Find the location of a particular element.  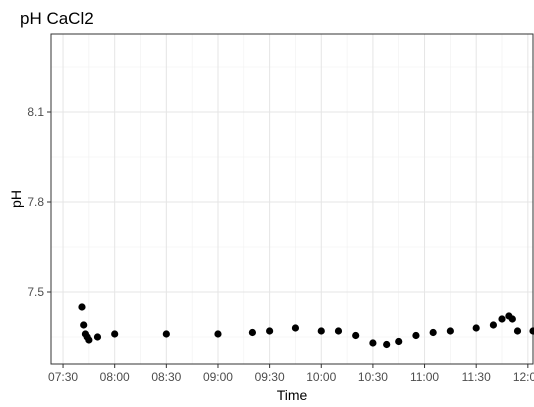

y-axis-ticks: 7.5 7.8 8.1 is located at coordinates (39, 202).